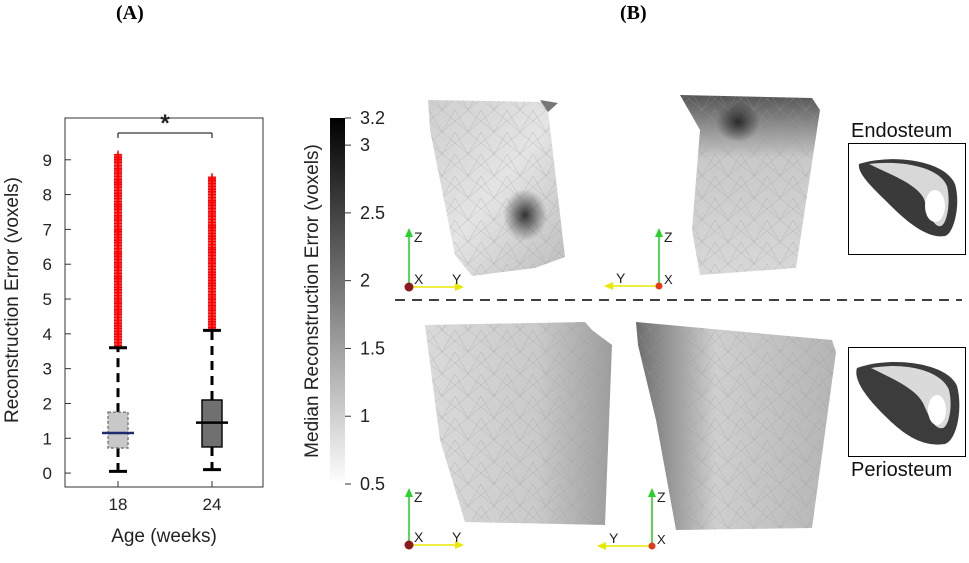 The width and height of the screenshot is (969, 563). Describe the element at coordinates (434, 519) in the screenshot. I see `axes-triad-bottom-left: Z X Y` at that location.